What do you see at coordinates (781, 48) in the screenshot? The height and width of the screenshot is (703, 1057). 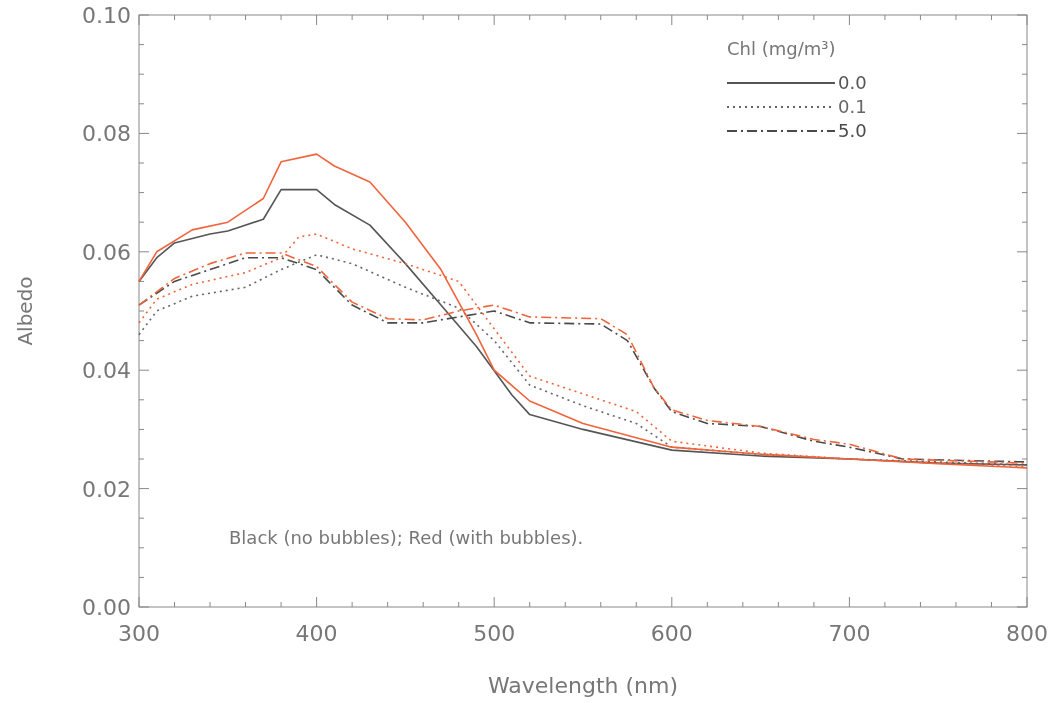 I see `legend-title: Chl (mg/m³)` at bounding box center [781, 48].